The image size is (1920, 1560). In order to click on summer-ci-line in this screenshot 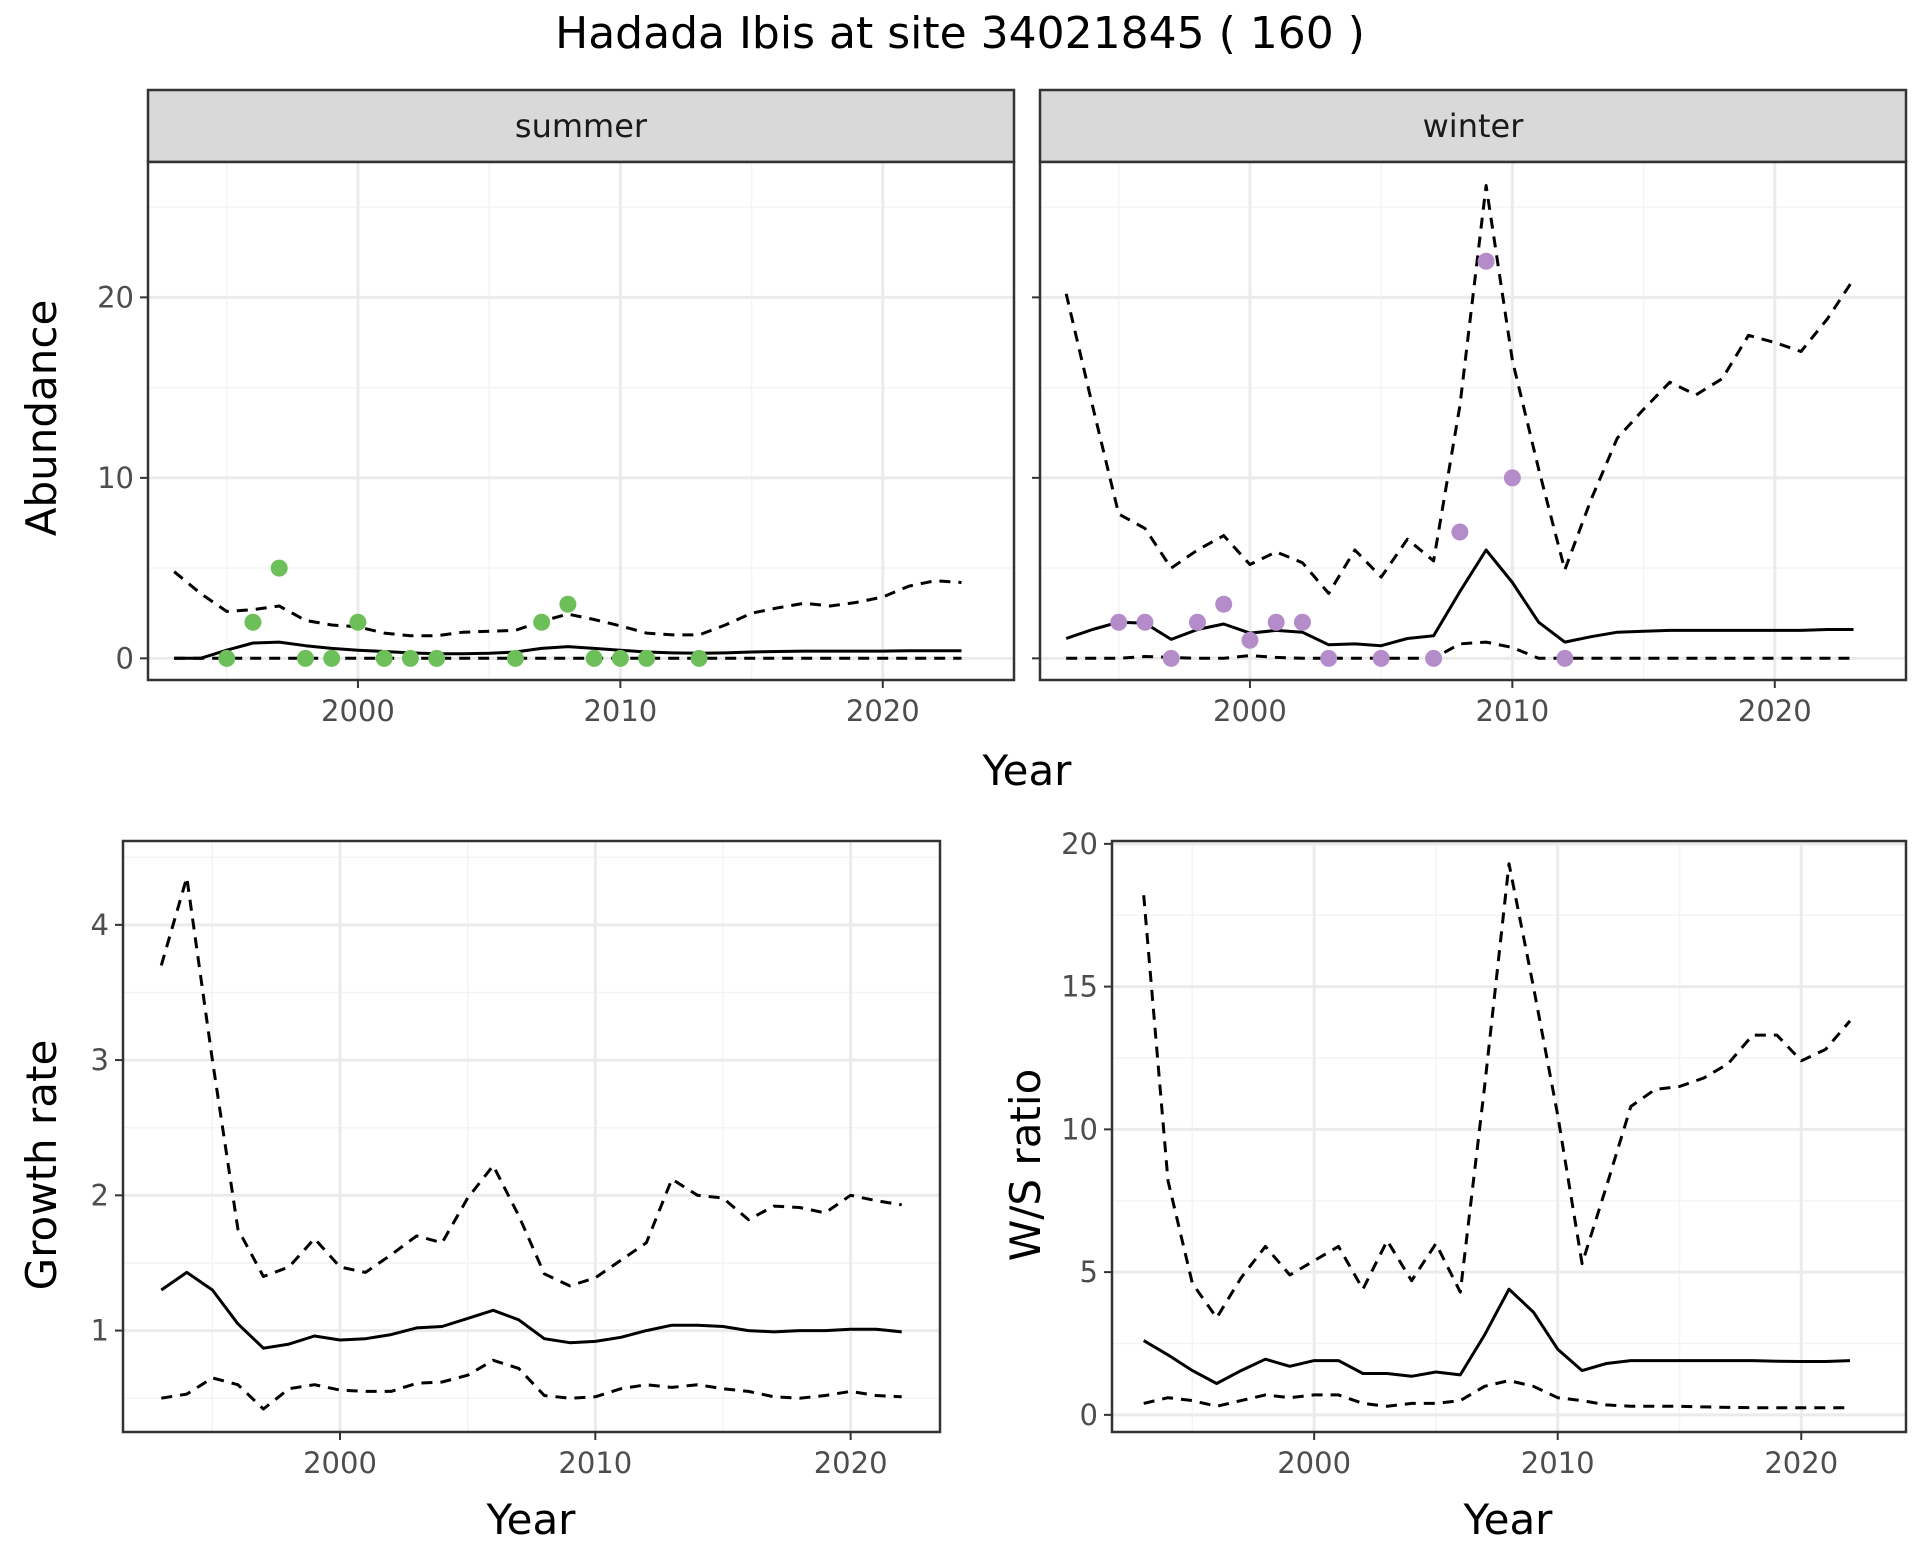, I will do `click(567, 604)`.